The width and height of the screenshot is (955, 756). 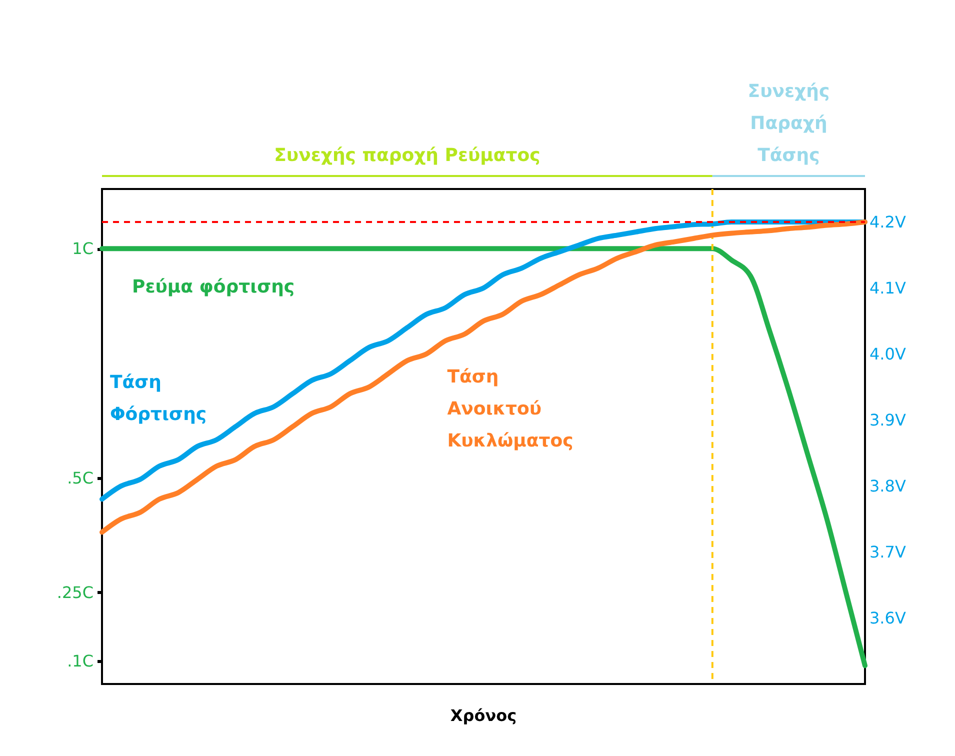 I want to click on y2-tick-label: 3.6V, so click(x=888, y=618).